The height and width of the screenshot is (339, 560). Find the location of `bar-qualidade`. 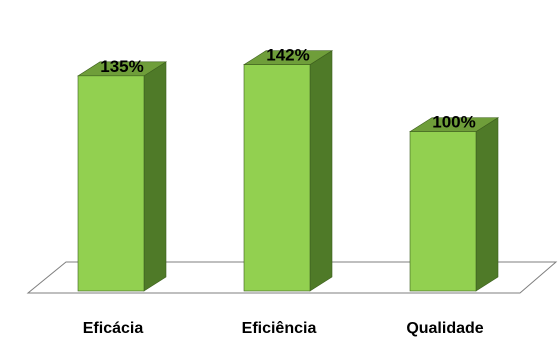

bar-qualidade is located at coordinates (454, 204).